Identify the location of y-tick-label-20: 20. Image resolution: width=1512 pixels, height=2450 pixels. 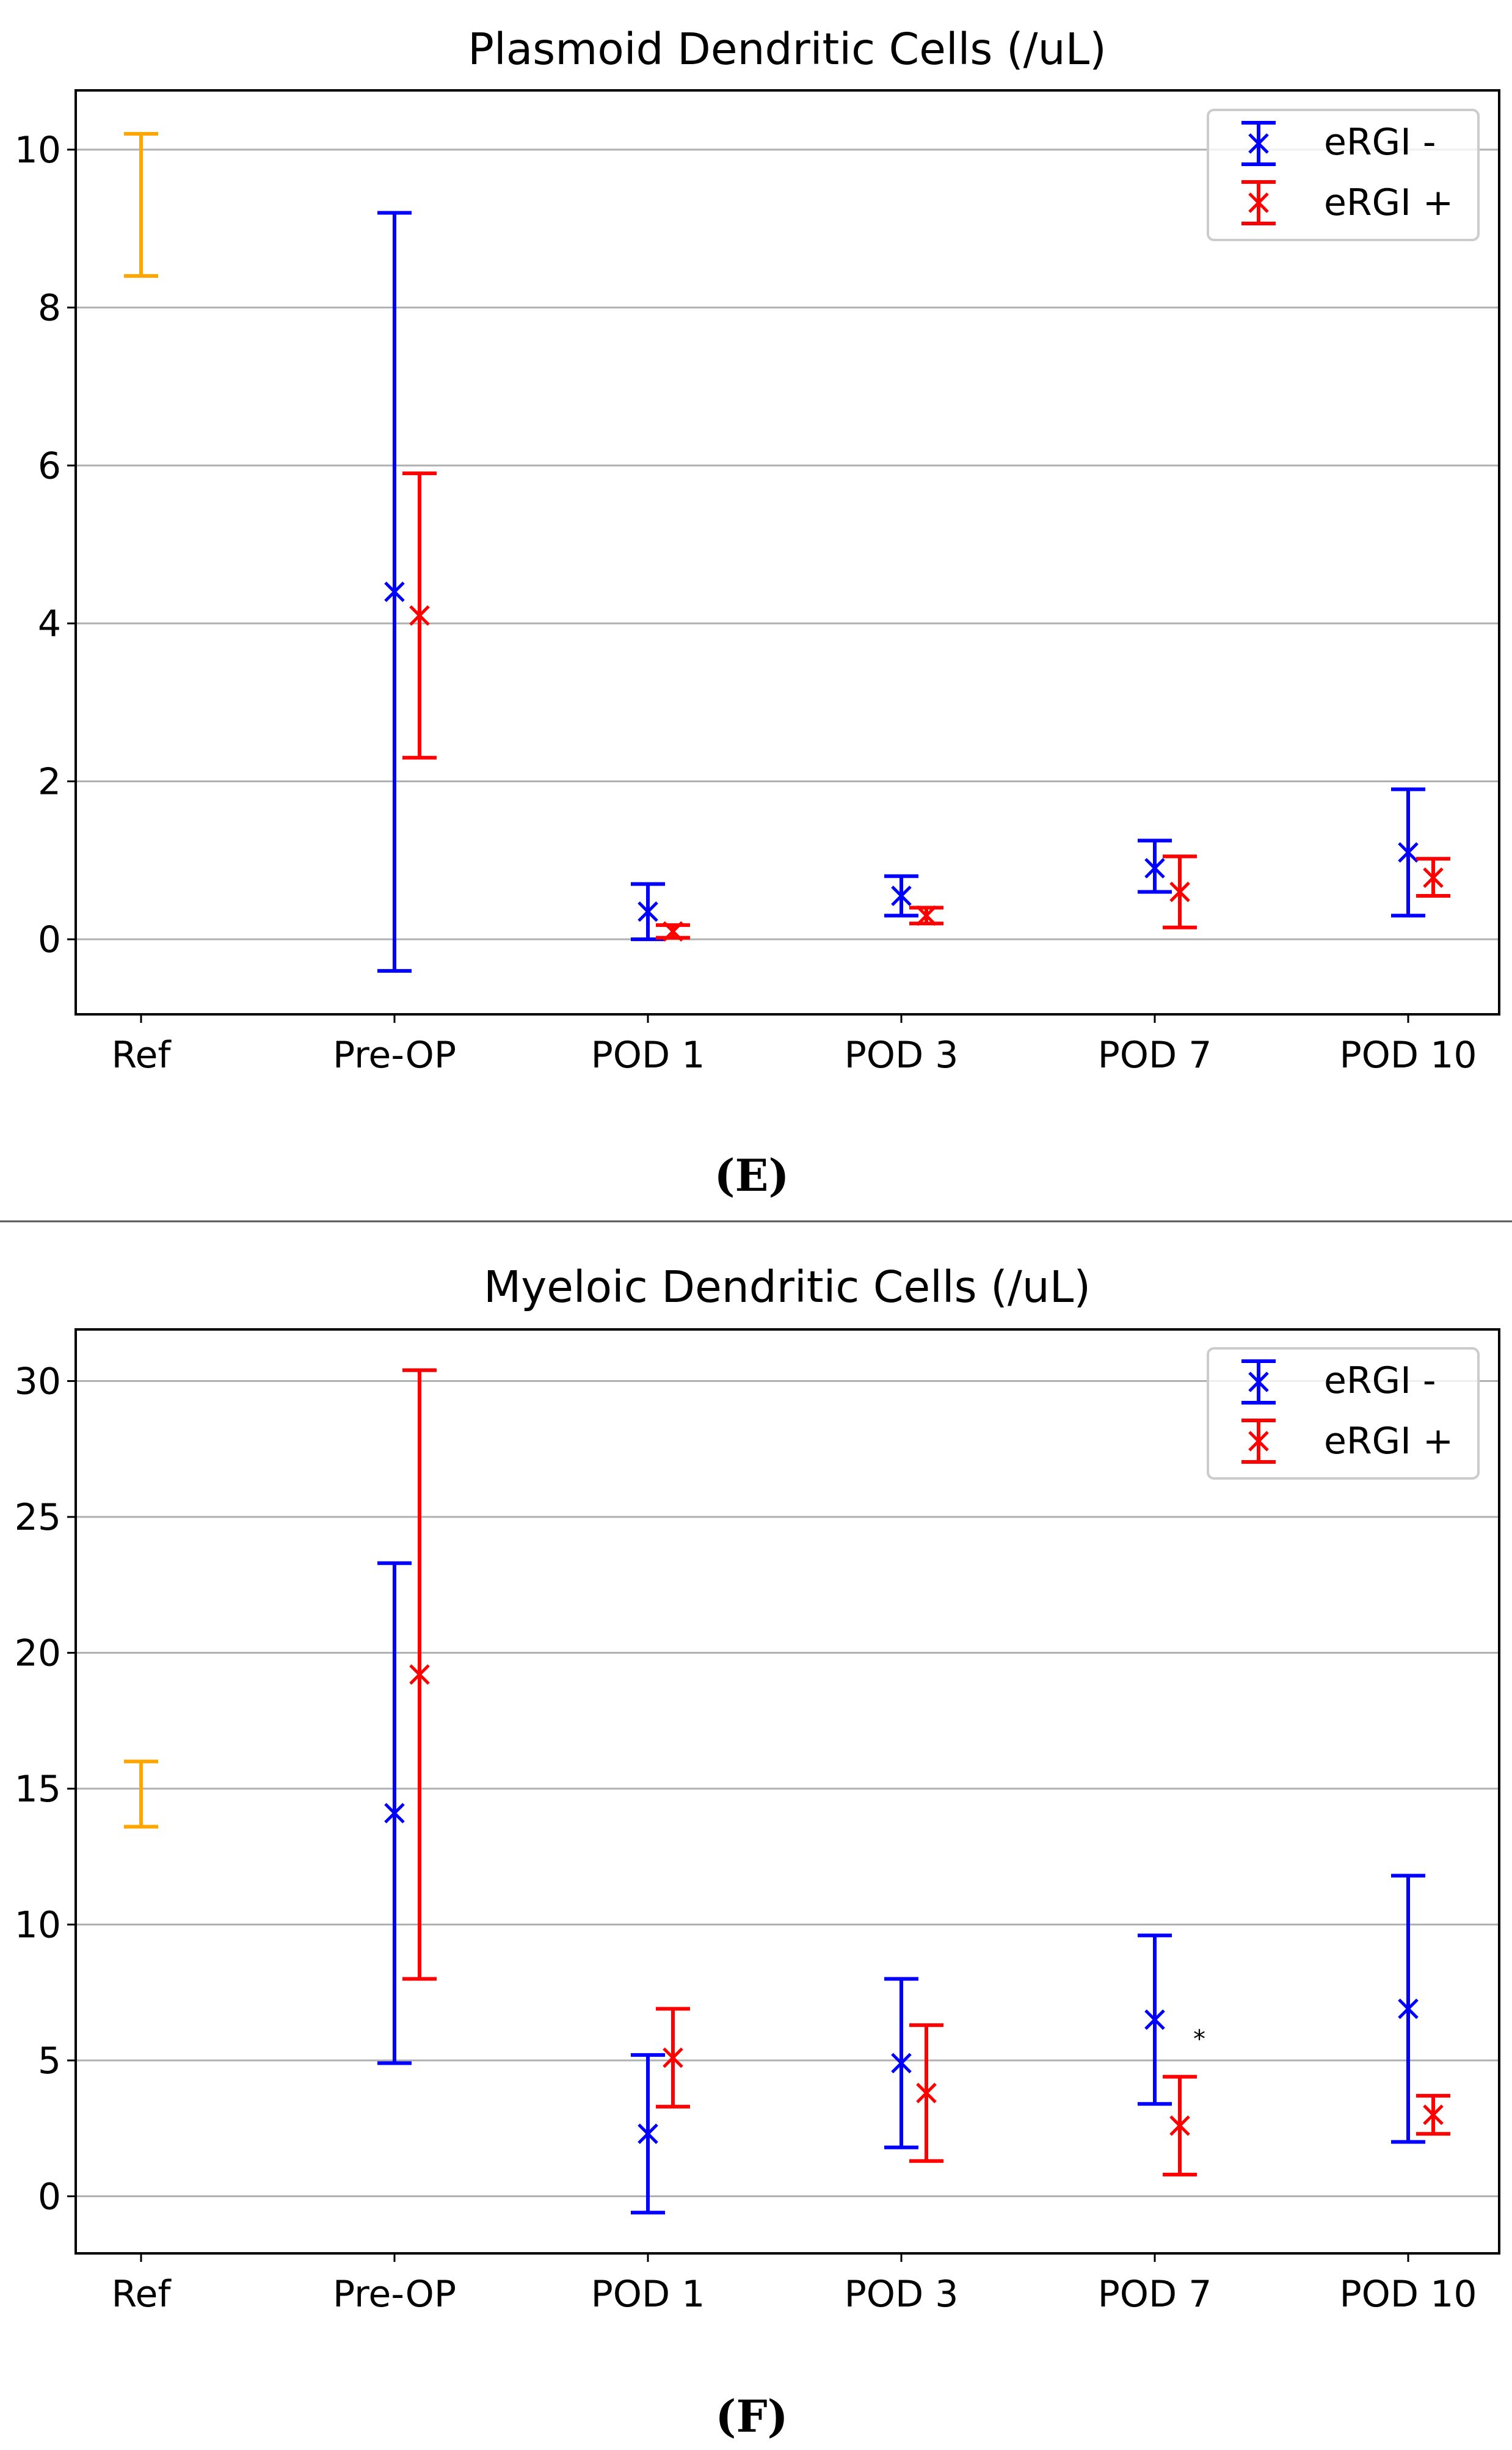
(38, 1653).